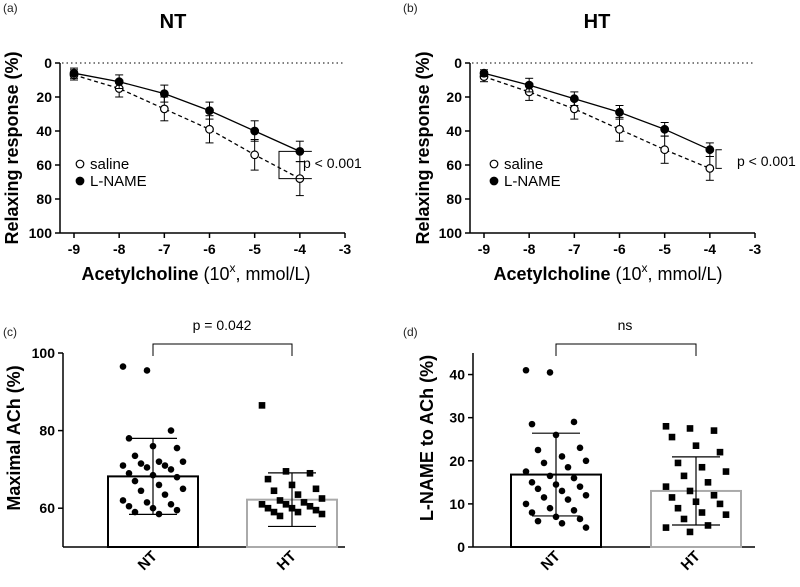  I want to click on y-tick-label: 0, so click(48, 63).